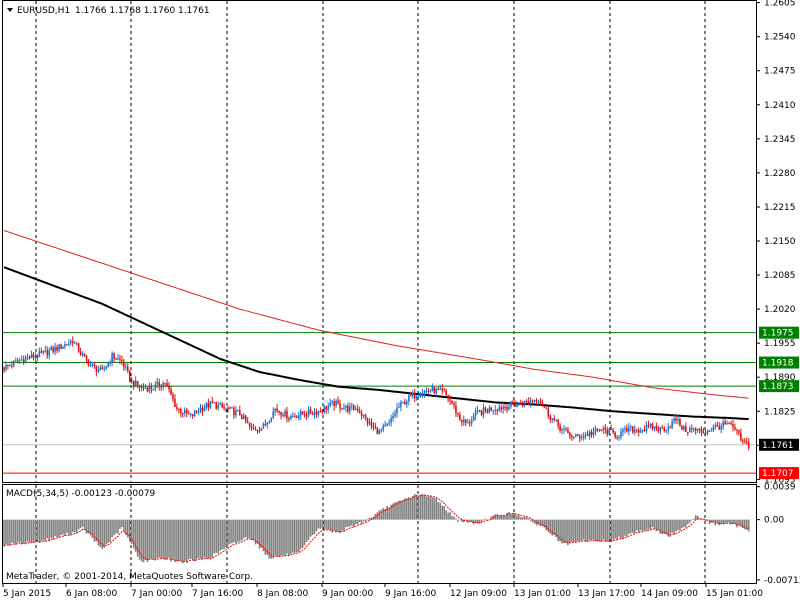  I want to click on price-tick-label: 1.2410, so click(780, 106).